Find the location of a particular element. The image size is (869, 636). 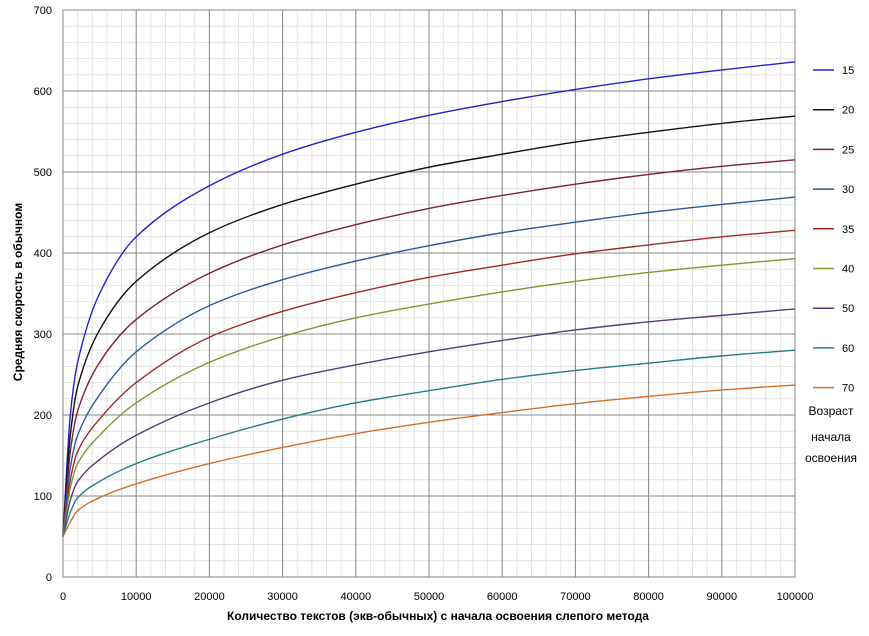

y-tick-label: 100 is located at coordinates (43, 497).